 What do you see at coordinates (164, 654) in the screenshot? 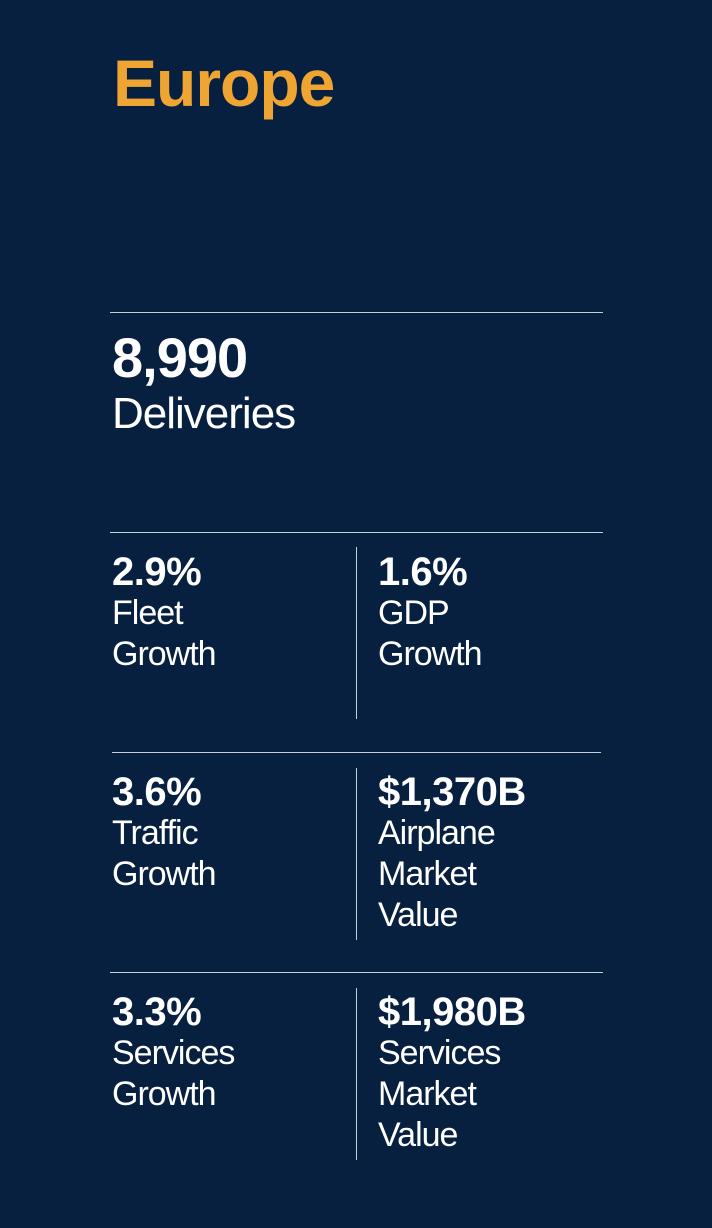
I see `fleet-growth-label-line: Growth` at bounding box center [164, 654].